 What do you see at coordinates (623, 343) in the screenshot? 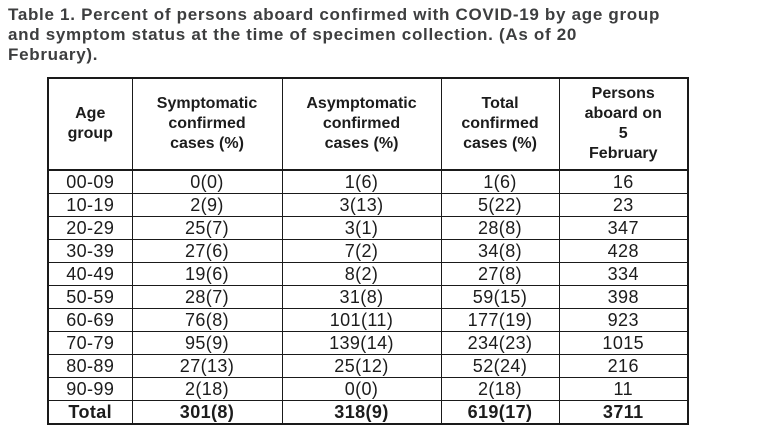
I see `table-cell: 1015` at bounding box center [623, 343].